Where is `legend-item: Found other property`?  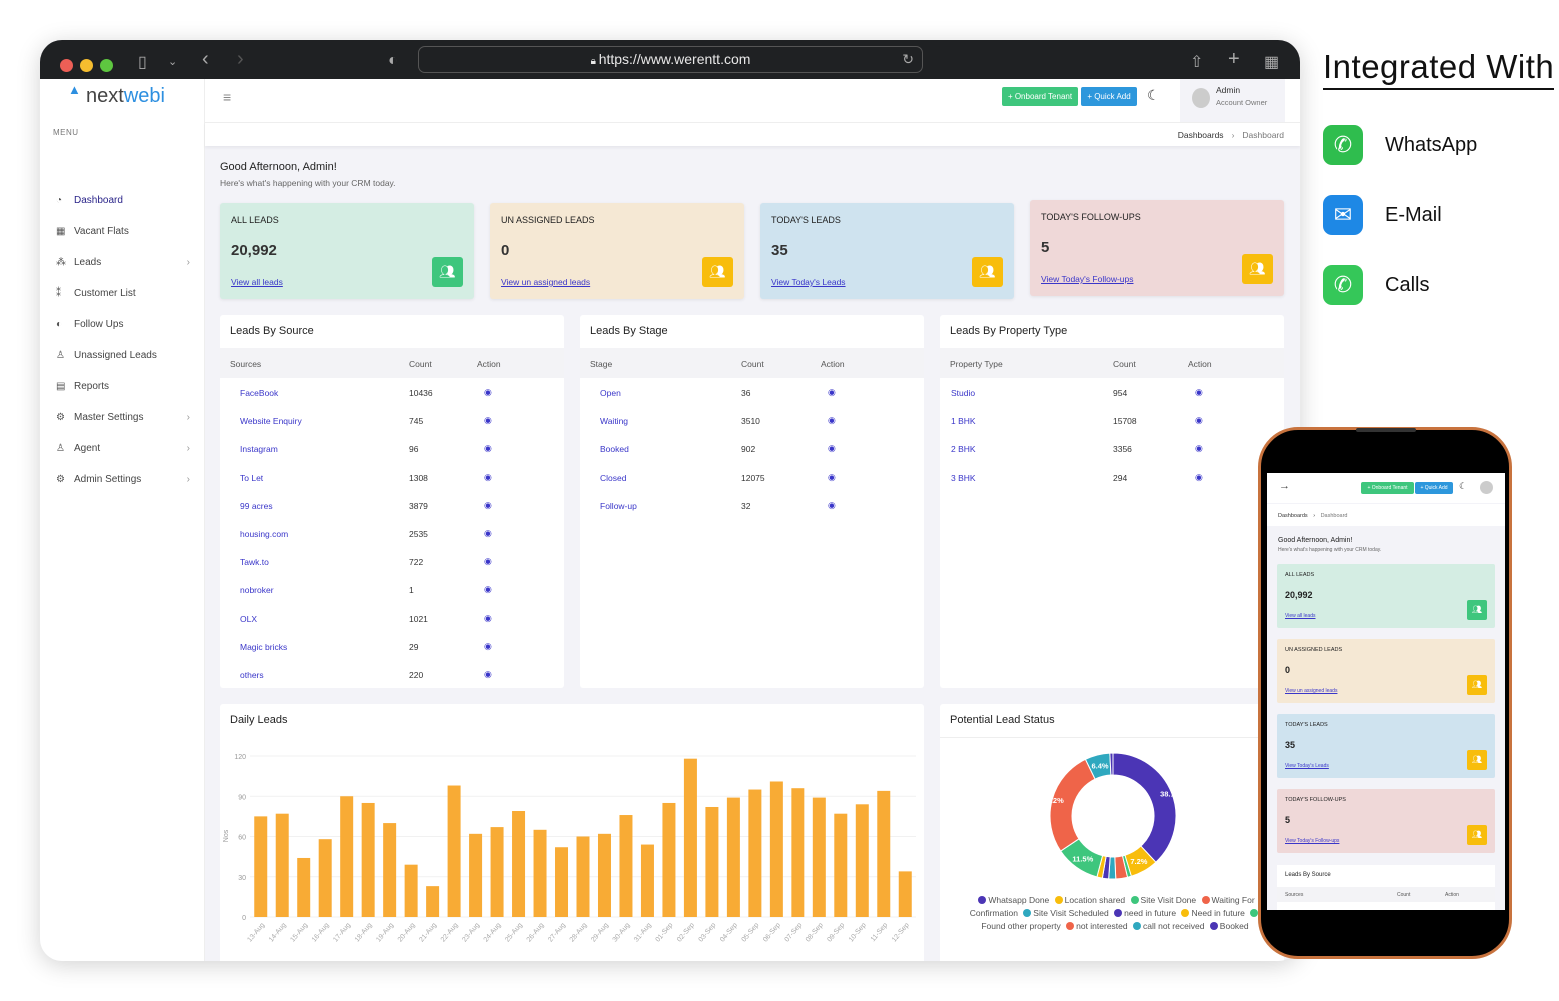 legend-item: Found other property is located at coordinates (1120, 919).